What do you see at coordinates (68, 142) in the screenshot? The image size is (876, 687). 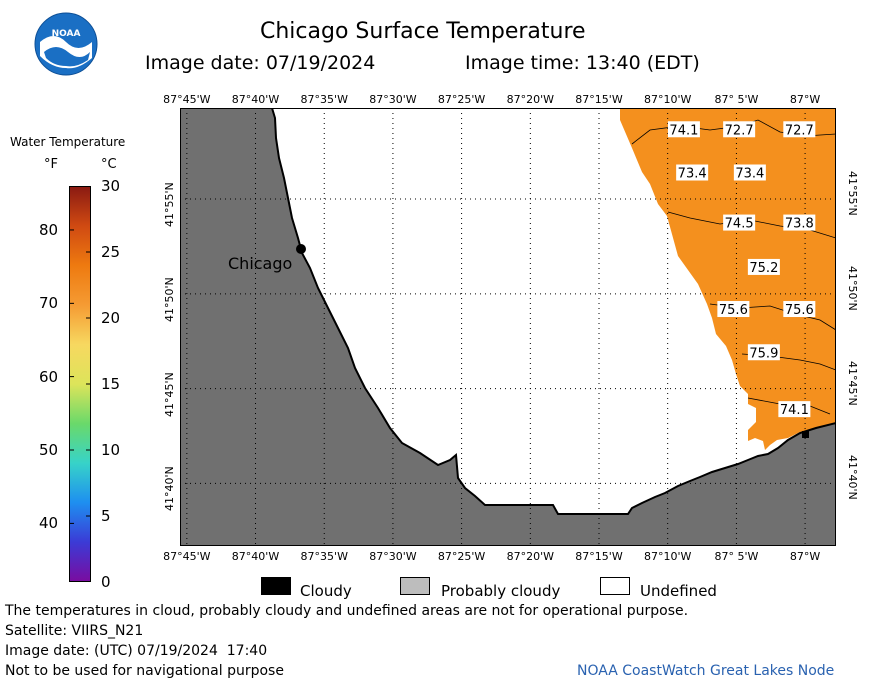 I see `legend-title: Water Temperature` at bounding box center [68, 142].